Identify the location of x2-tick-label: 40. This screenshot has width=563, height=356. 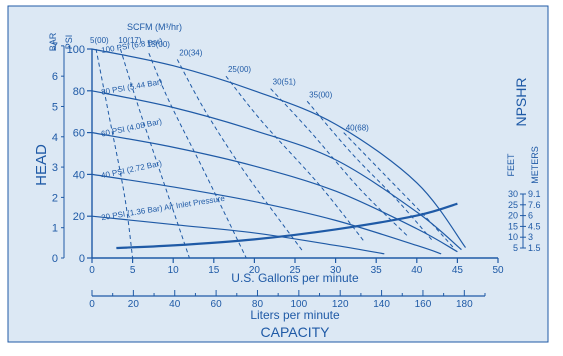
(175, 304).